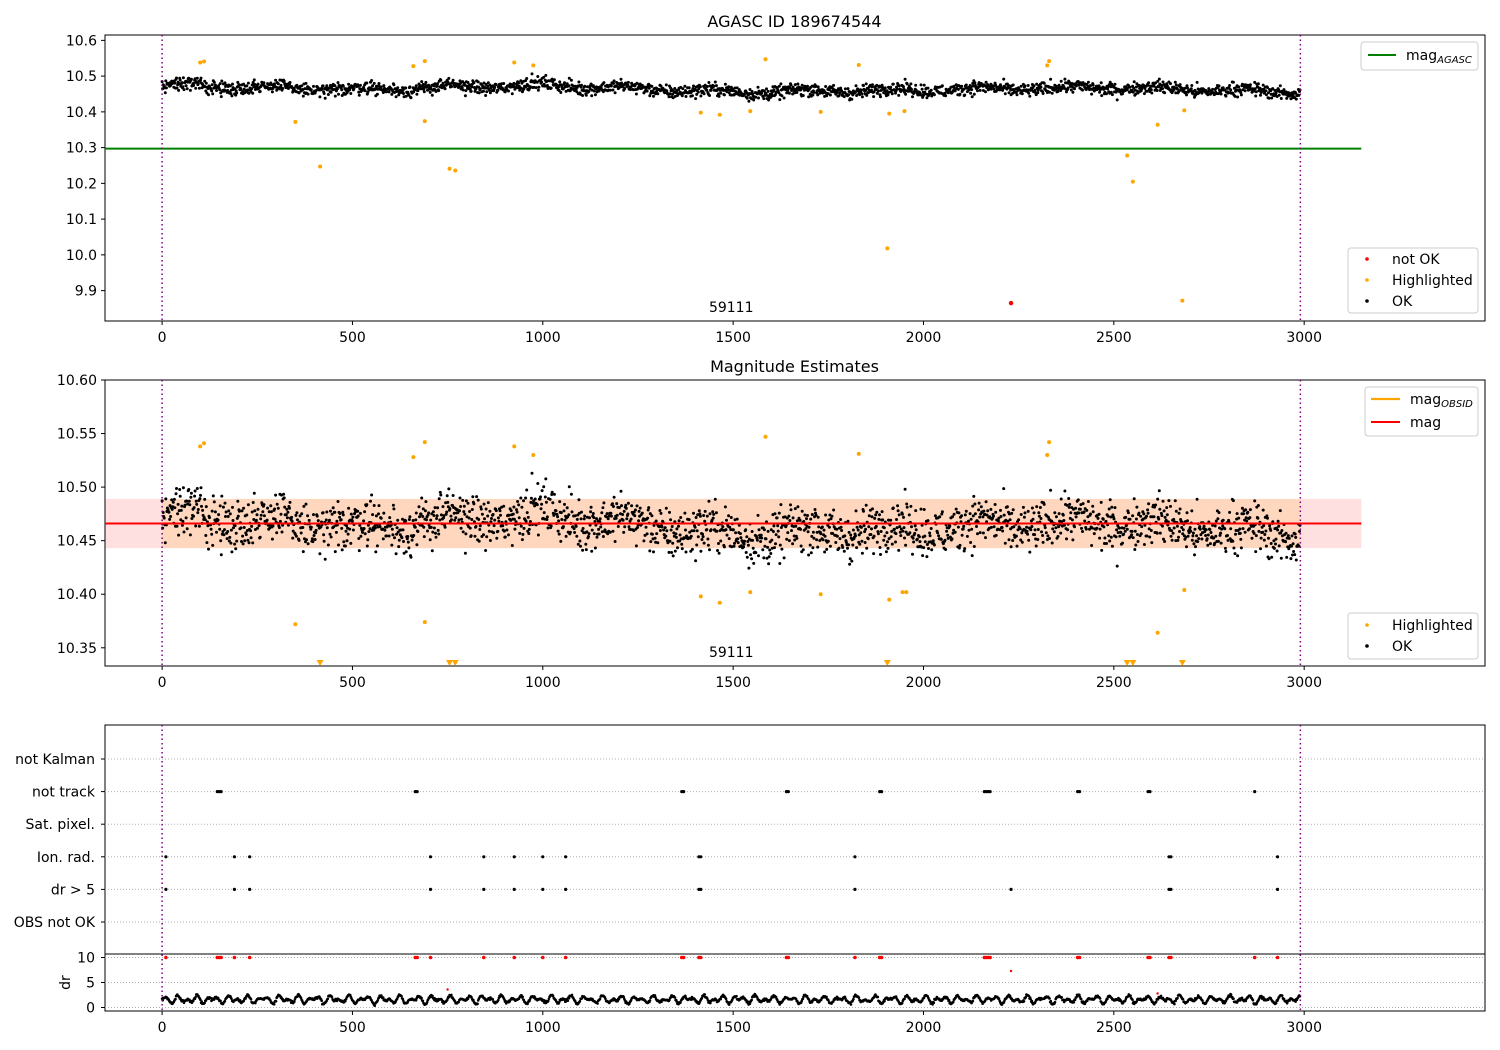 The width and height of the screenshot is (1500, 1050). I want to click on dr-point, so click(175, 999).